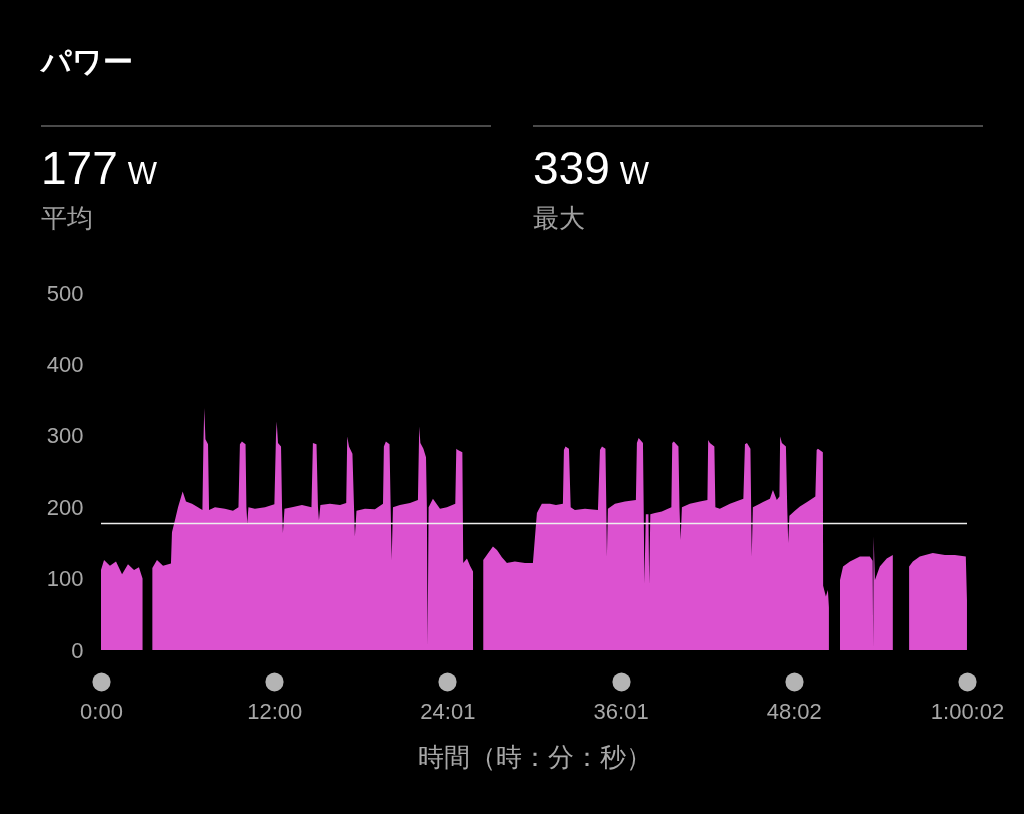 The image size is (1024, 814). I want to click on y-tick-label: 400, so click(65, 364).